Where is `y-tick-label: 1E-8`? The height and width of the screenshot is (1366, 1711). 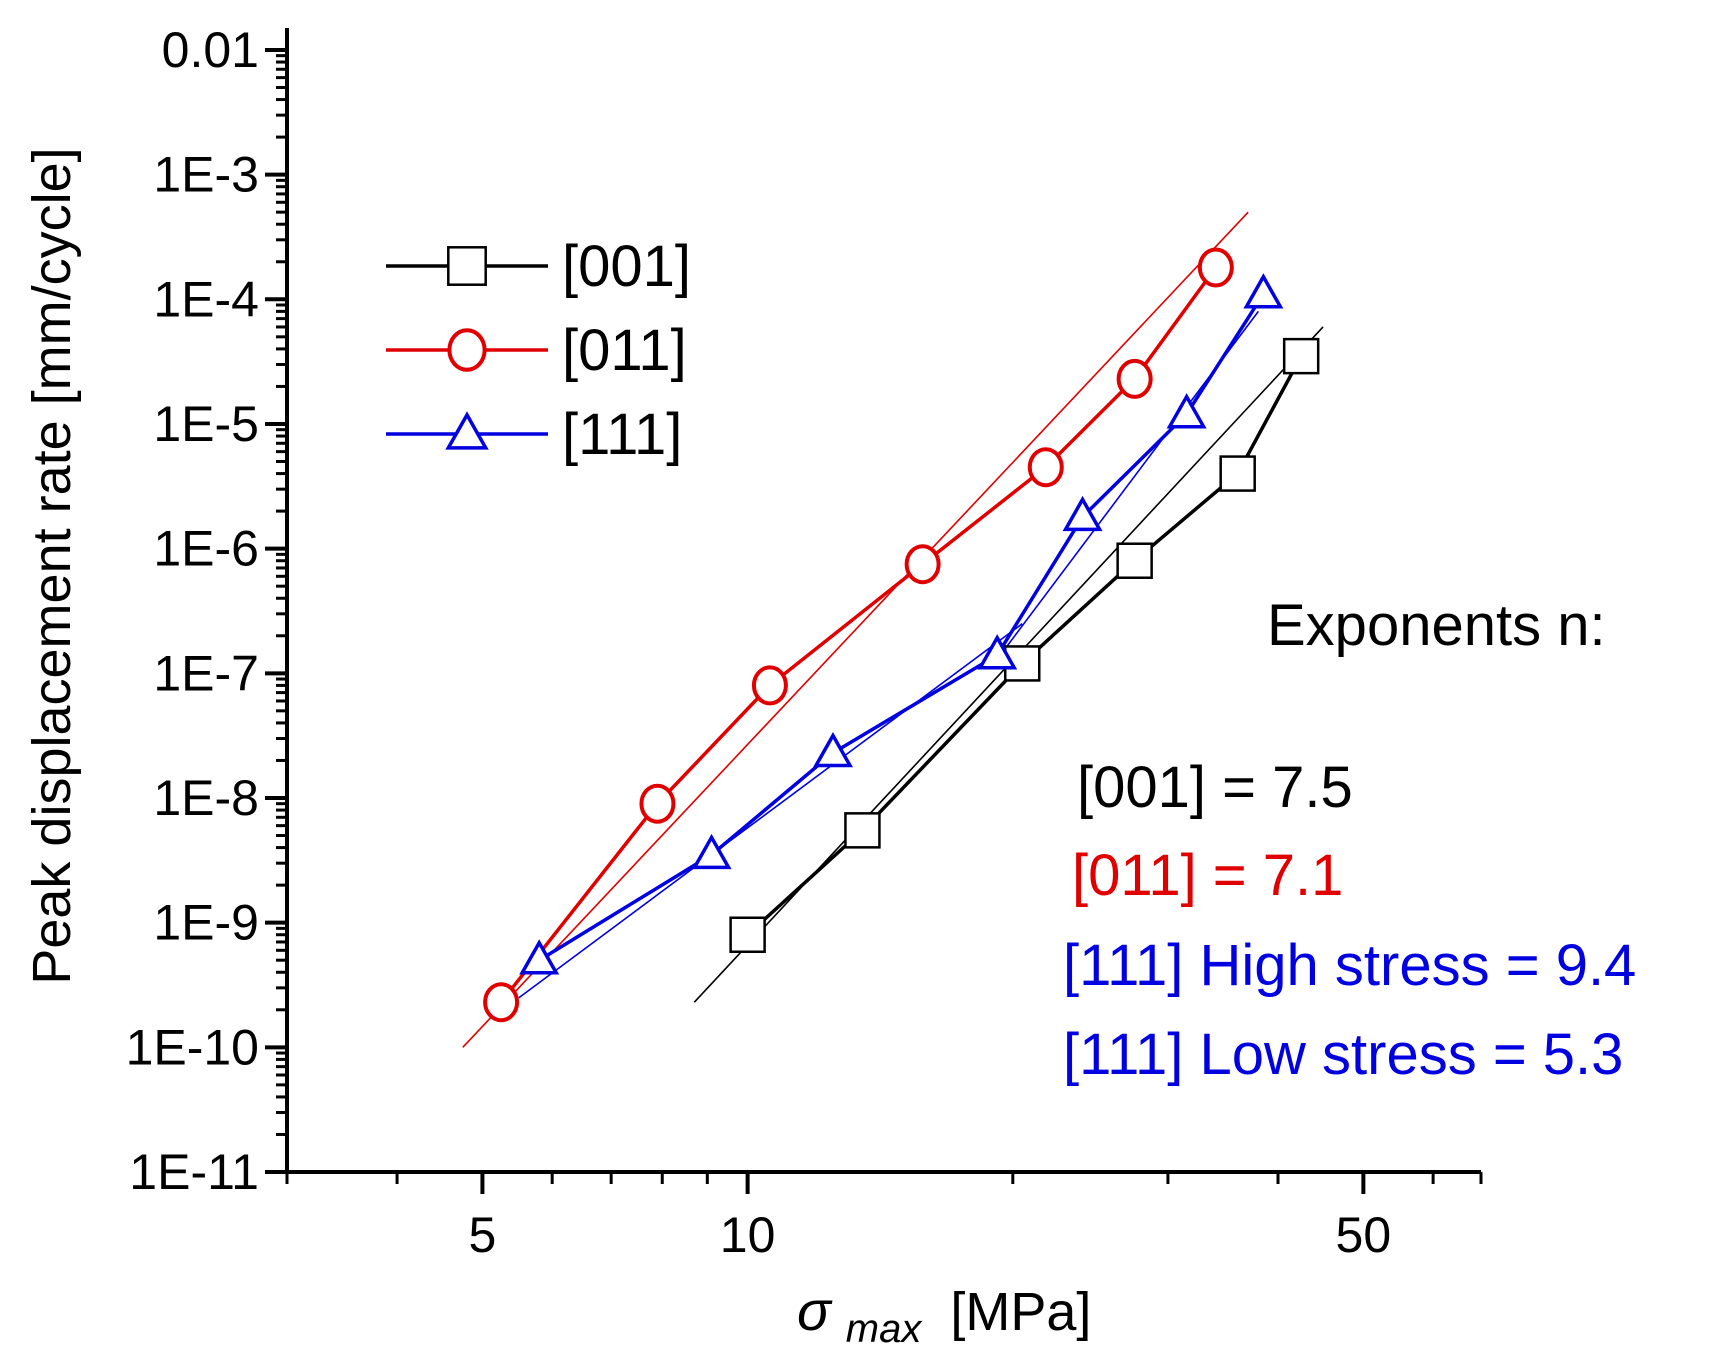
y-tick-label: 1E-8 is located at coordinates (206, 798).